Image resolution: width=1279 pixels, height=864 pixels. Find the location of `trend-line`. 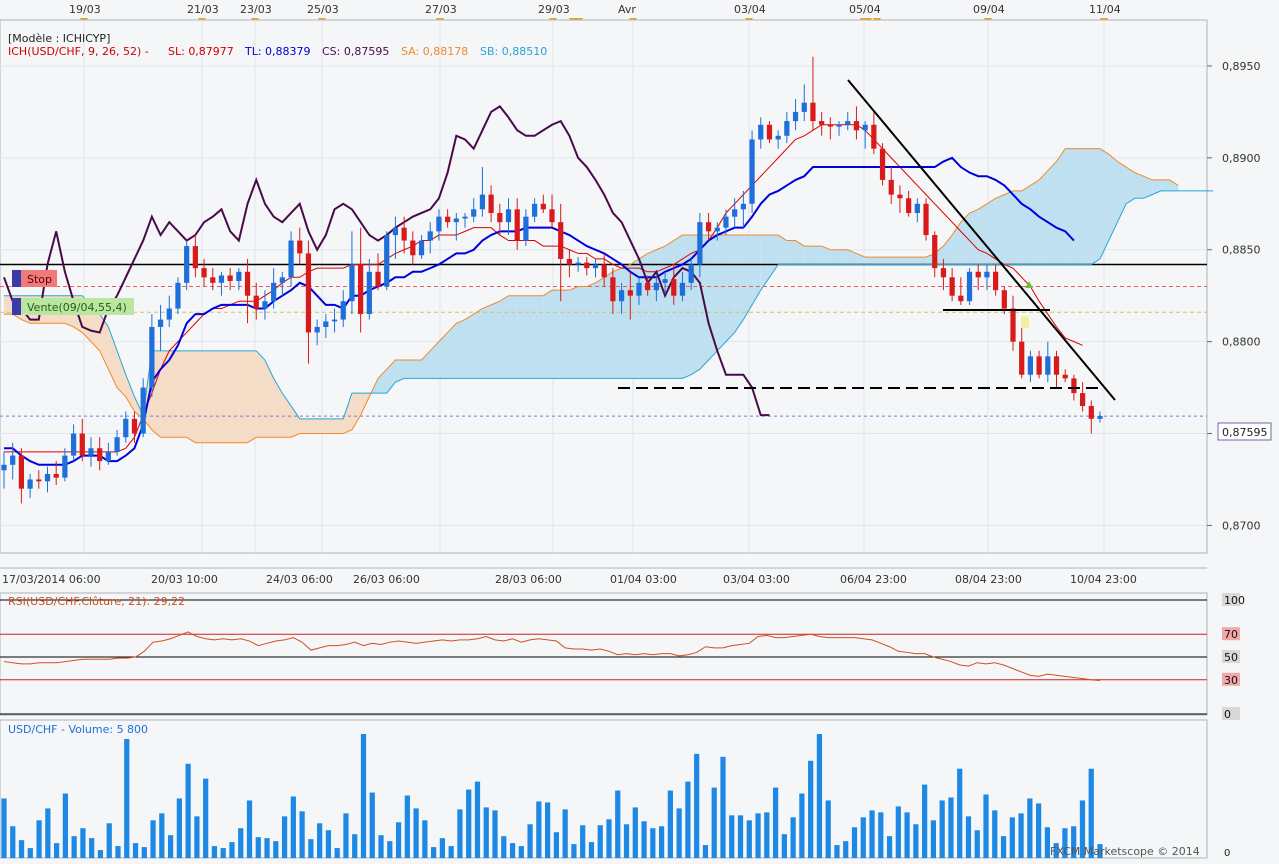

trend-line is located at coordinates (981, 240).